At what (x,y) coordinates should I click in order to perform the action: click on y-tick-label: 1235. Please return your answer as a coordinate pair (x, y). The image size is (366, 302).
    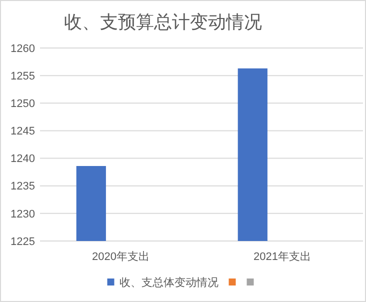
    Looking at the image, I should click on (22, 186).